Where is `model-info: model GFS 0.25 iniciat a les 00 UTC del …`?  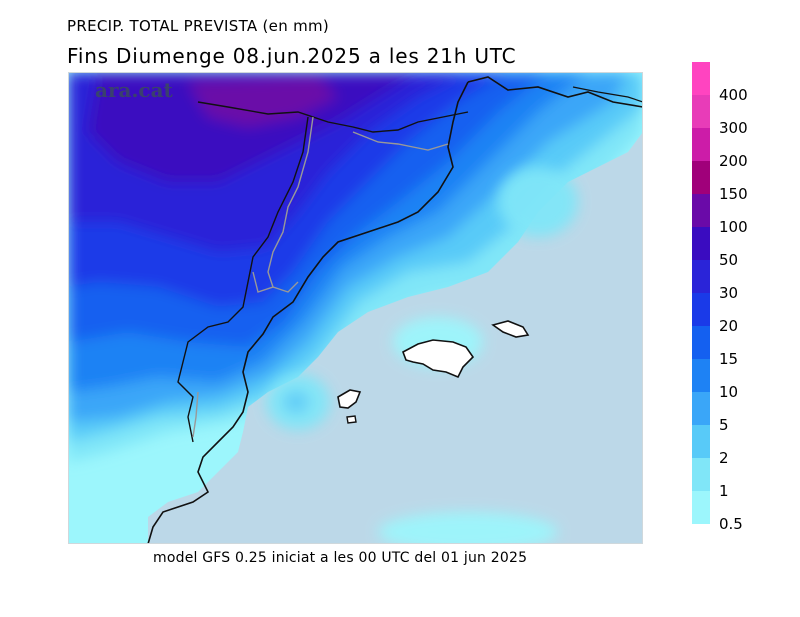
model-info: model GFS 0.25 iniciat a les 00 UTC del … is located at coordinates (340, 558).